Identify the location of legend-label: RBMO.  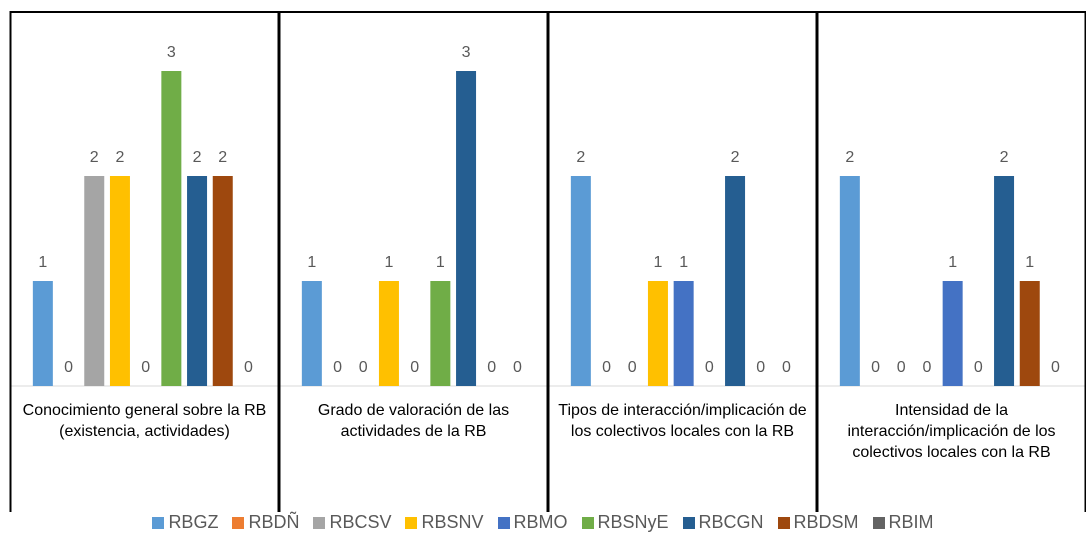
(540, 522).